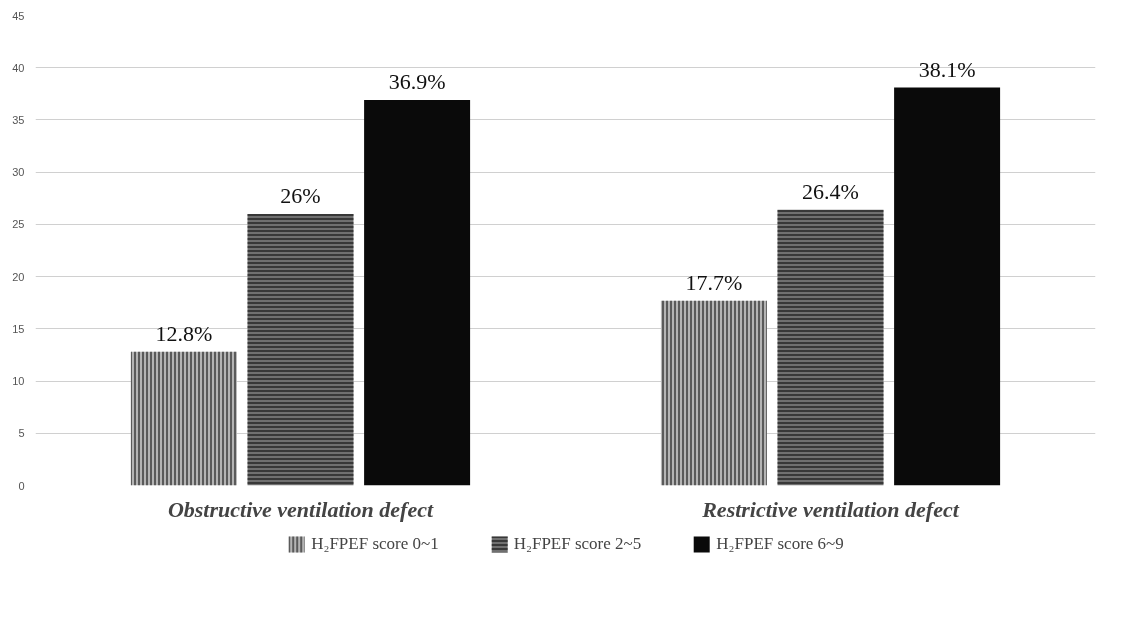  Describe the element at coordinates (18, 328) in the screenshot. I see `y-tick-label: 15` at that location.